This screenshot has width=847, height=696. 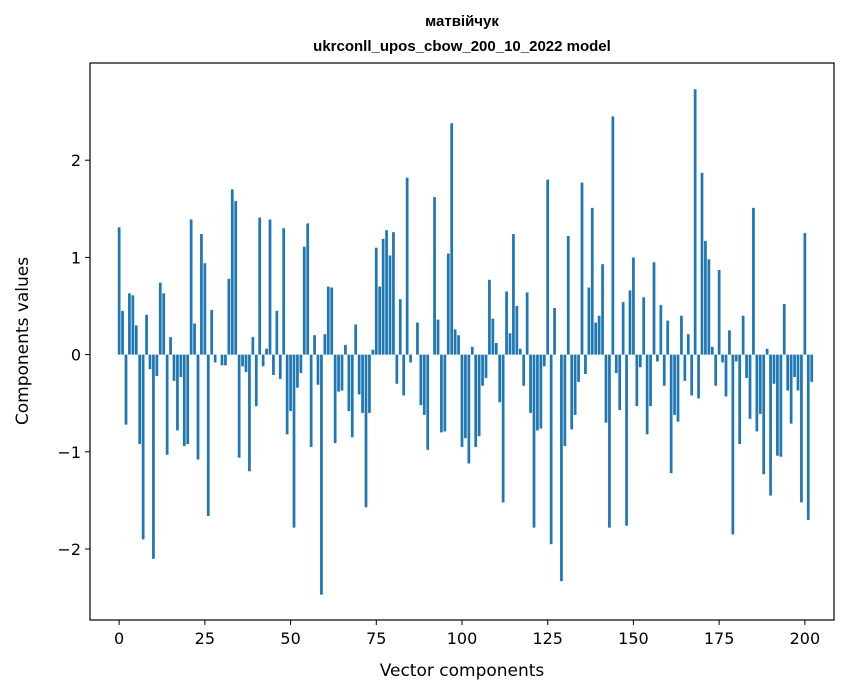 What do you see at coordinates (119, 638) in the screenshot?
I see `x-tick-label: 0` at bounding box center [119, 638].